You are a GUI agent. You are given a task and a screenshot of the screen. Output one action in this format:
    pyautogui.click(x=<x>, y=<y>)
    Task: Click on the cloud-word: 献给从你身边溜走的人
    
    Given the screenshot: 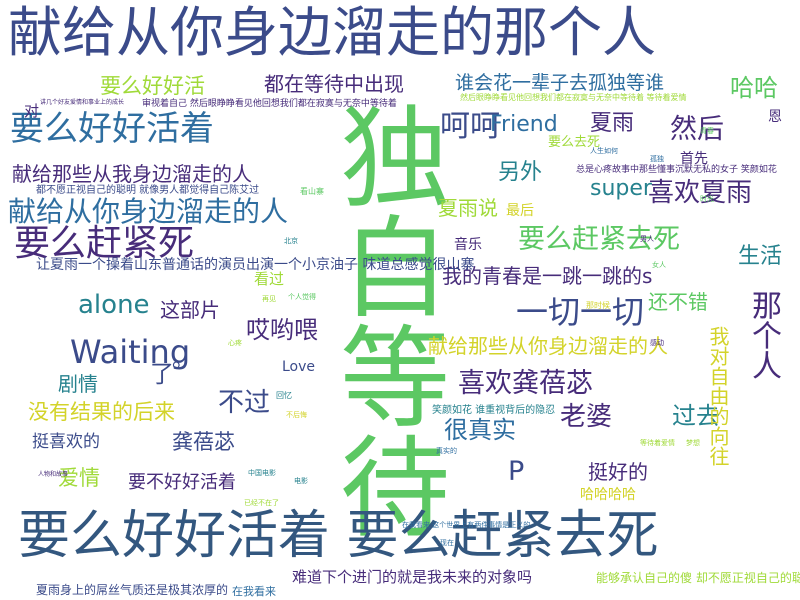 What is the action you would take?
    pyautogui.click(x=148, y=211)
    